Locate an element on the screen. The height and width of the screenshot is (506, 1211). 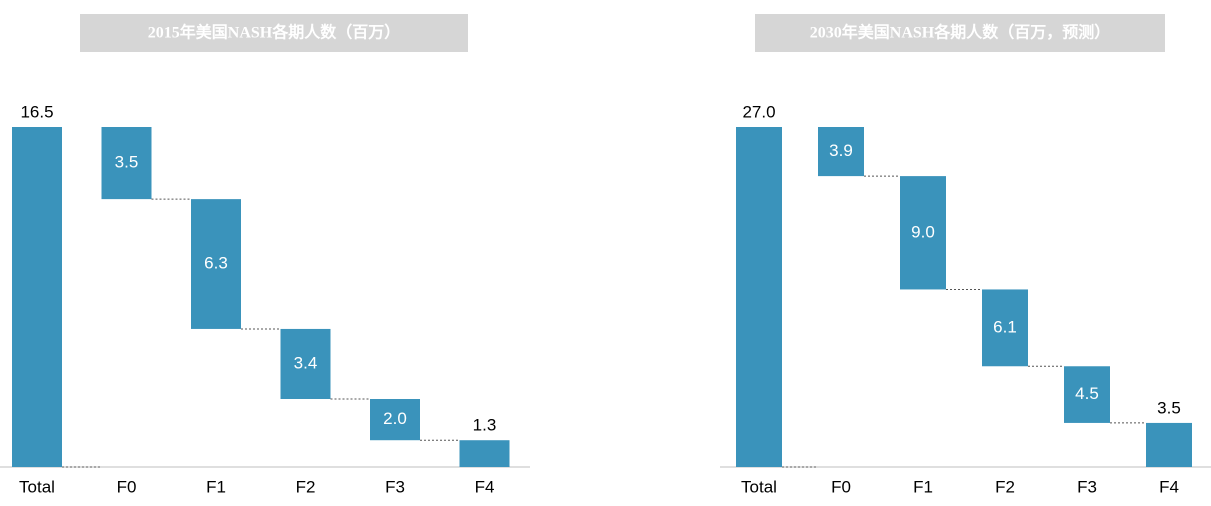
value-label: 9.0 is located at coordinates (923, 231).